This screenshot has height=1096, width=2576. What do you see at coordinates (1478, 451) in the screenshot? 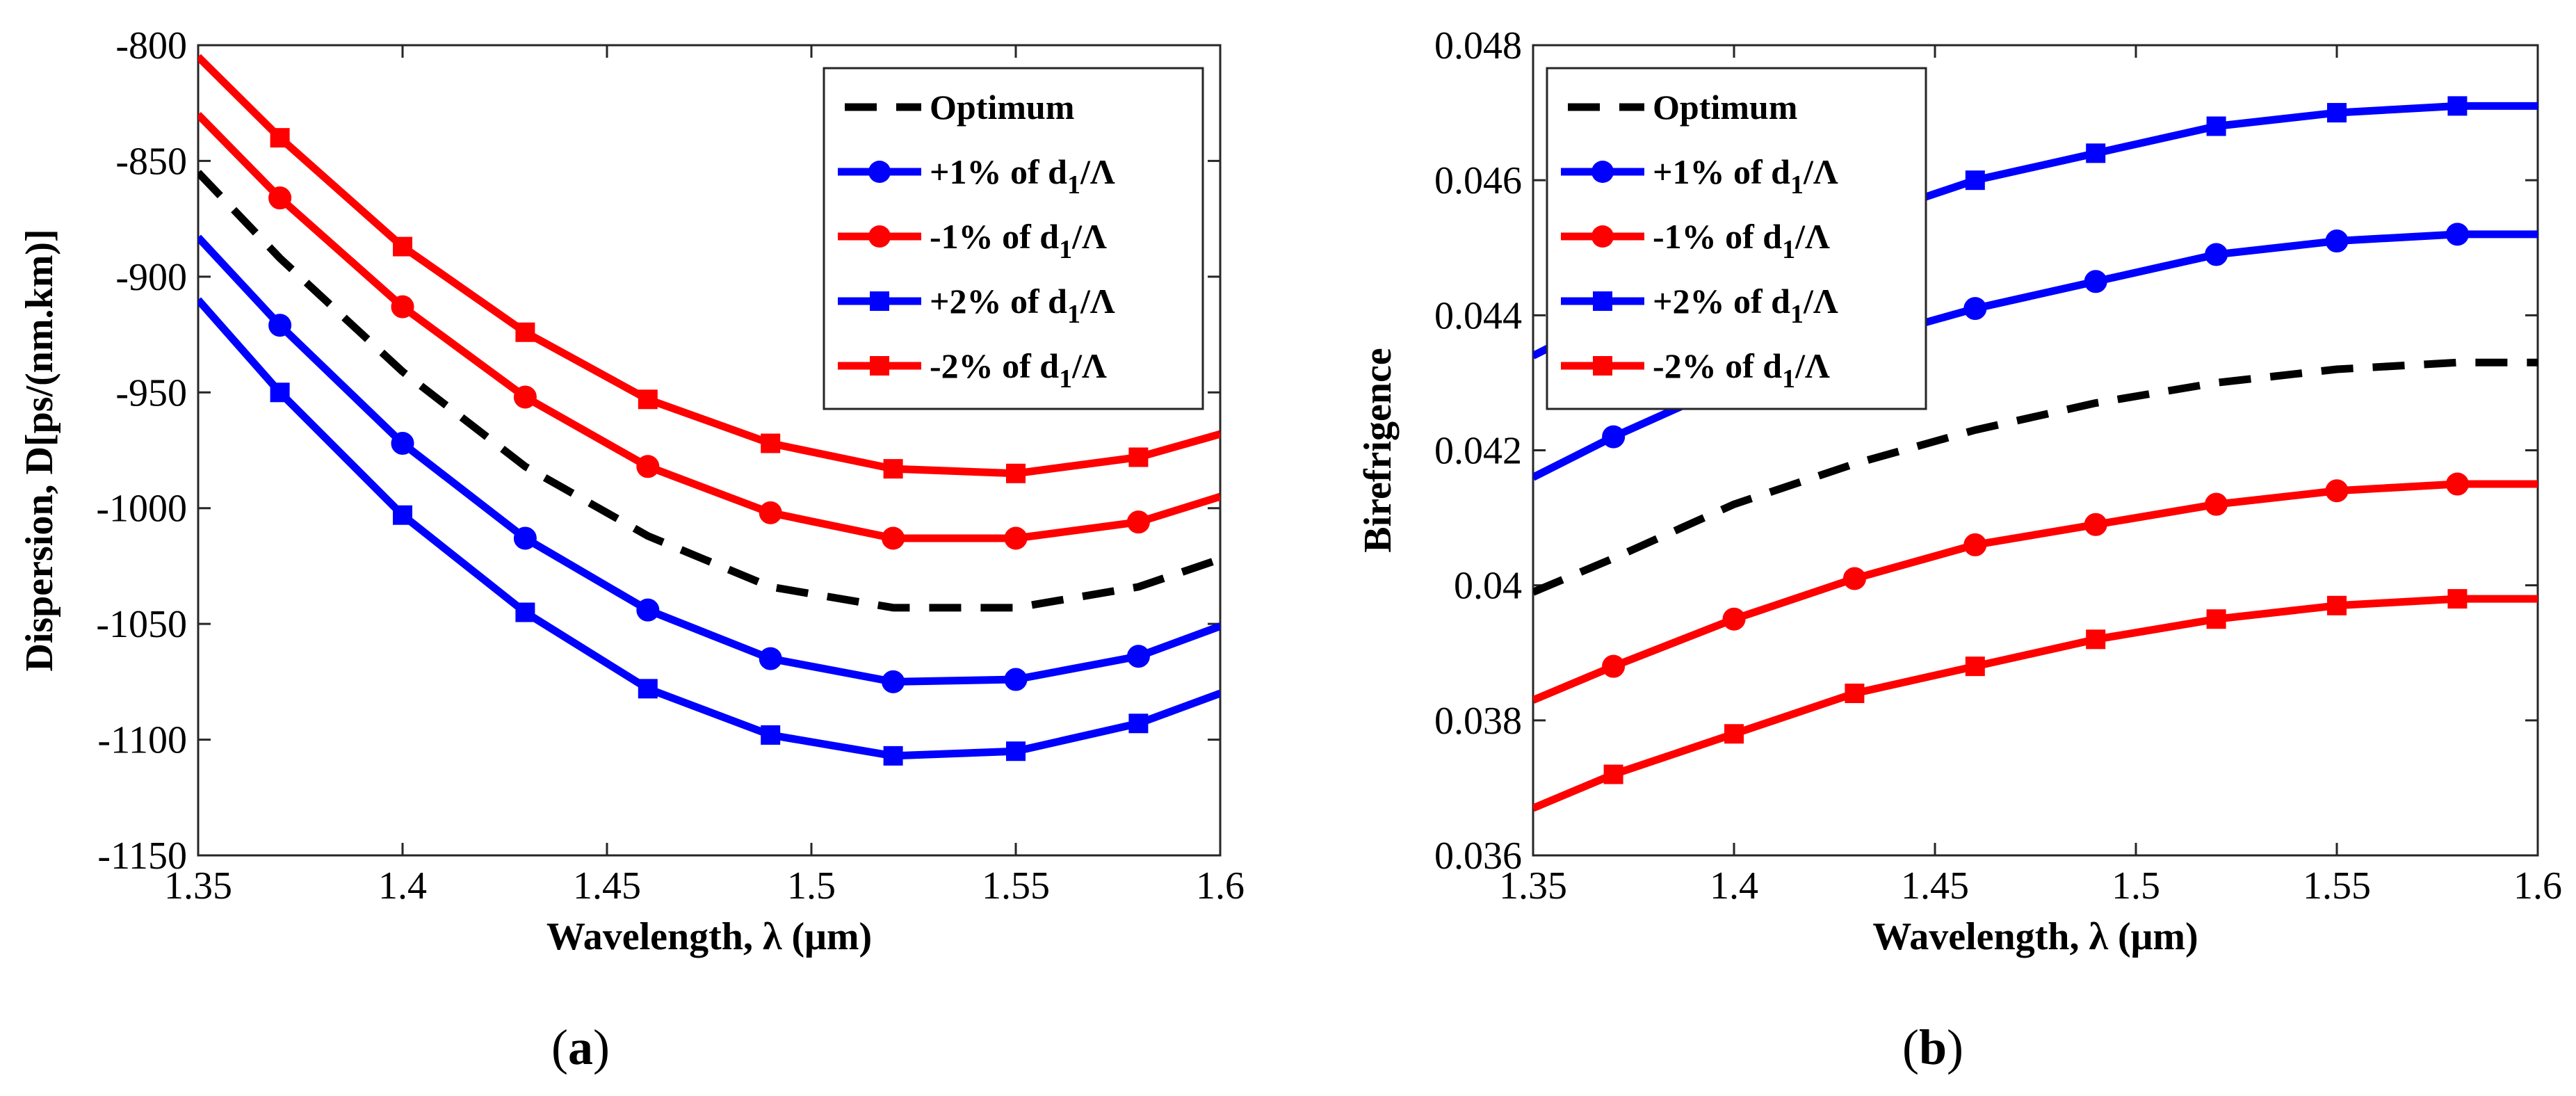
I see `chart-b-ytick-label: 0.042` at bounding box center [1478, 451].